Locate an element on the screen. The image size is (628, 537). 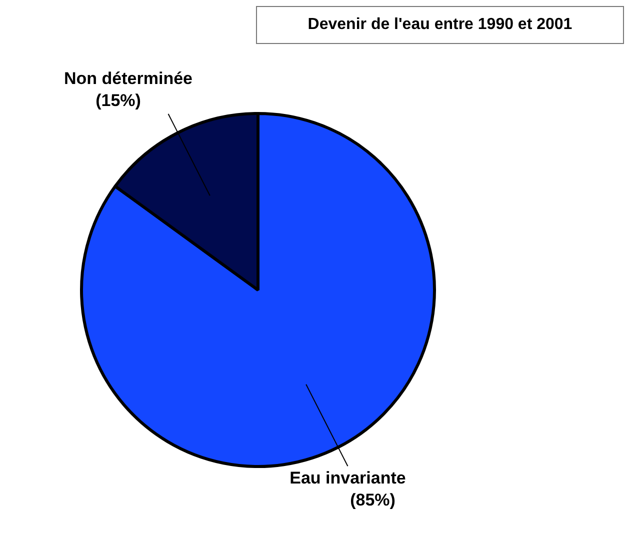
slice-label: Eau invariante is located at coordinates (348, 478).